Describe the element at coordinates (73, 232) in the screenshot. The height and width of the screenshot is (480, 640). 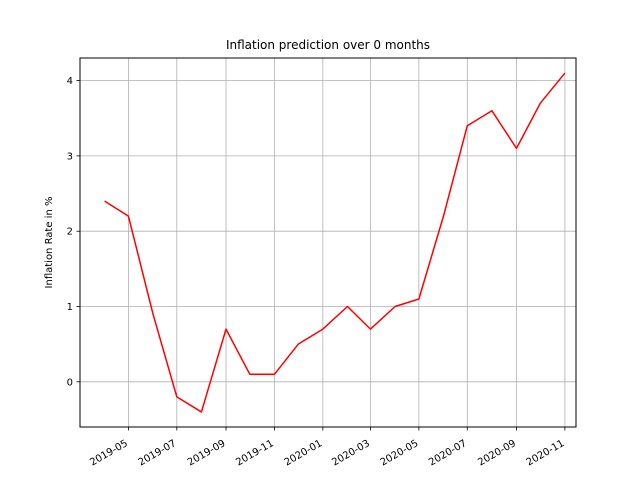
I see `y-axis-ticks: 0 1 2 3 4` at that location.